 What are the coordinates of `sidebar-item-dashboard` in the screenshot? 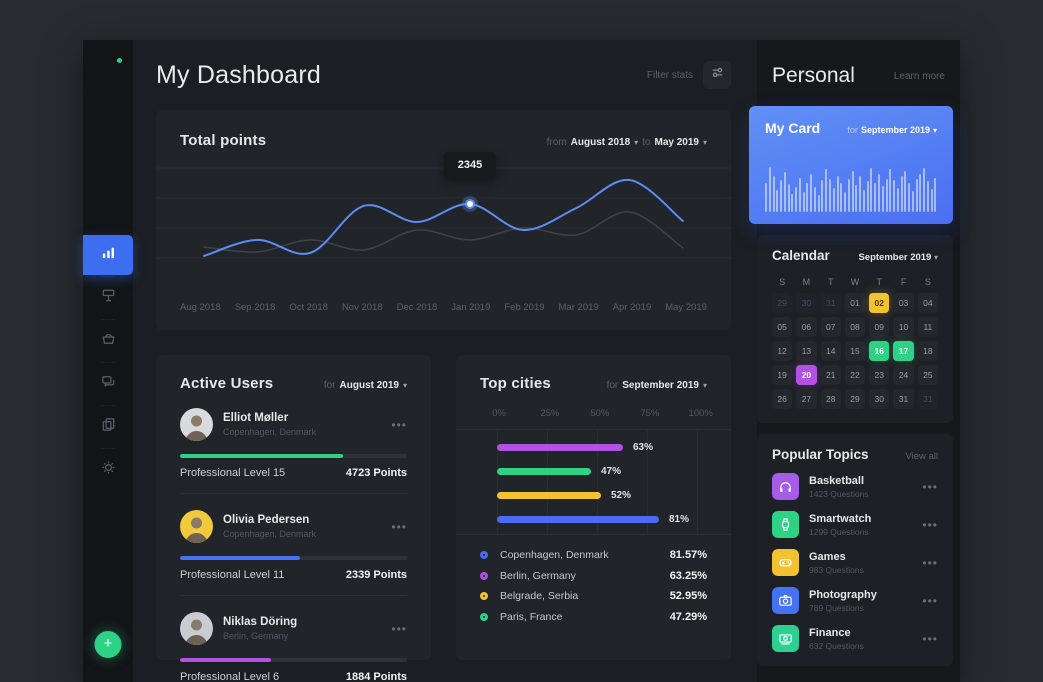 It's located at (108, 255).